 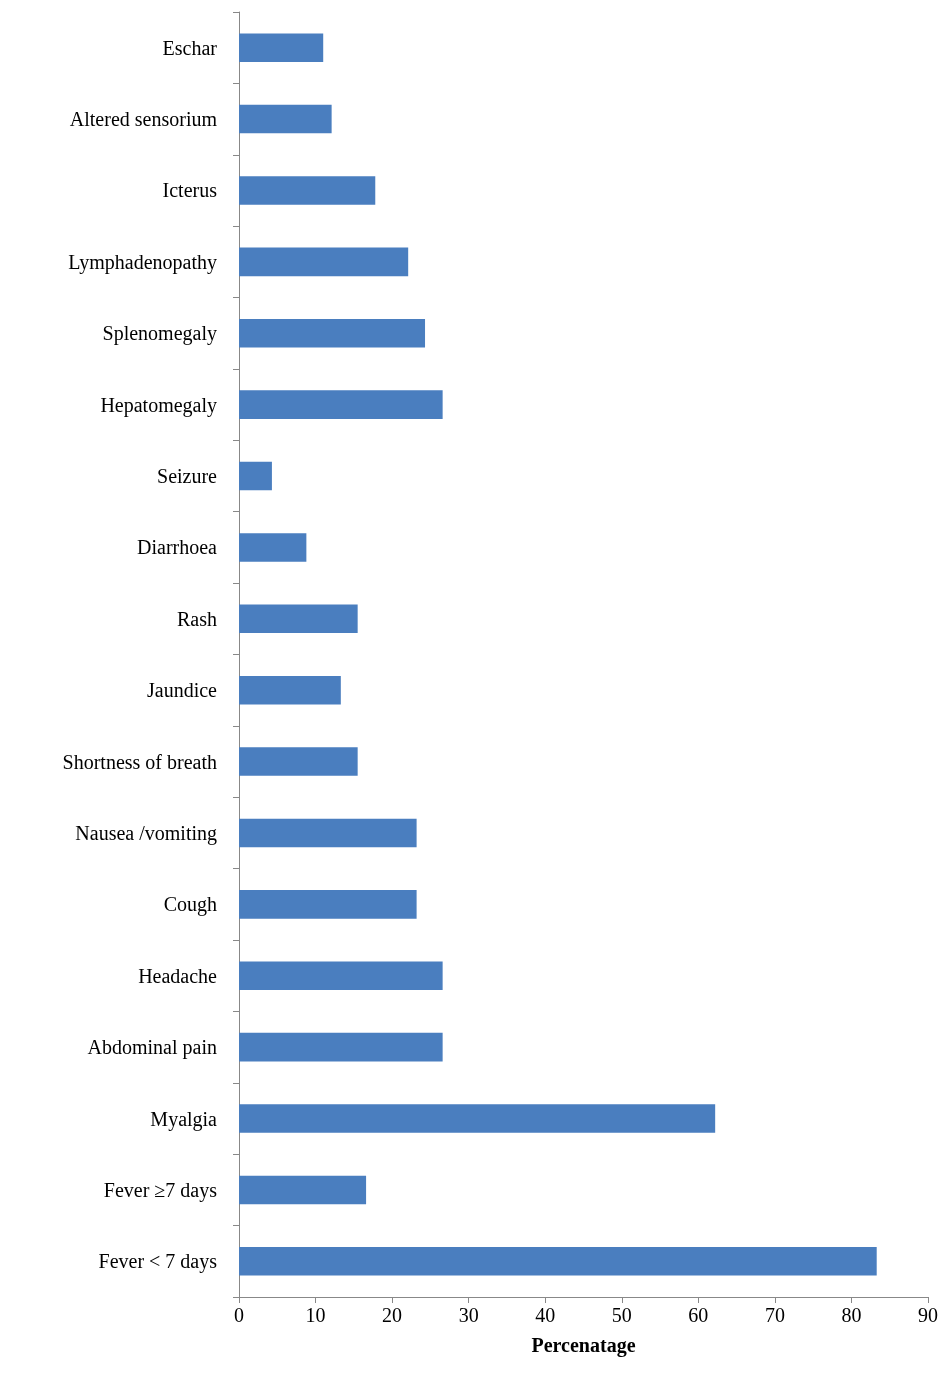 I want to click on x-tick-label: 20, so click(x=392, y=1315).